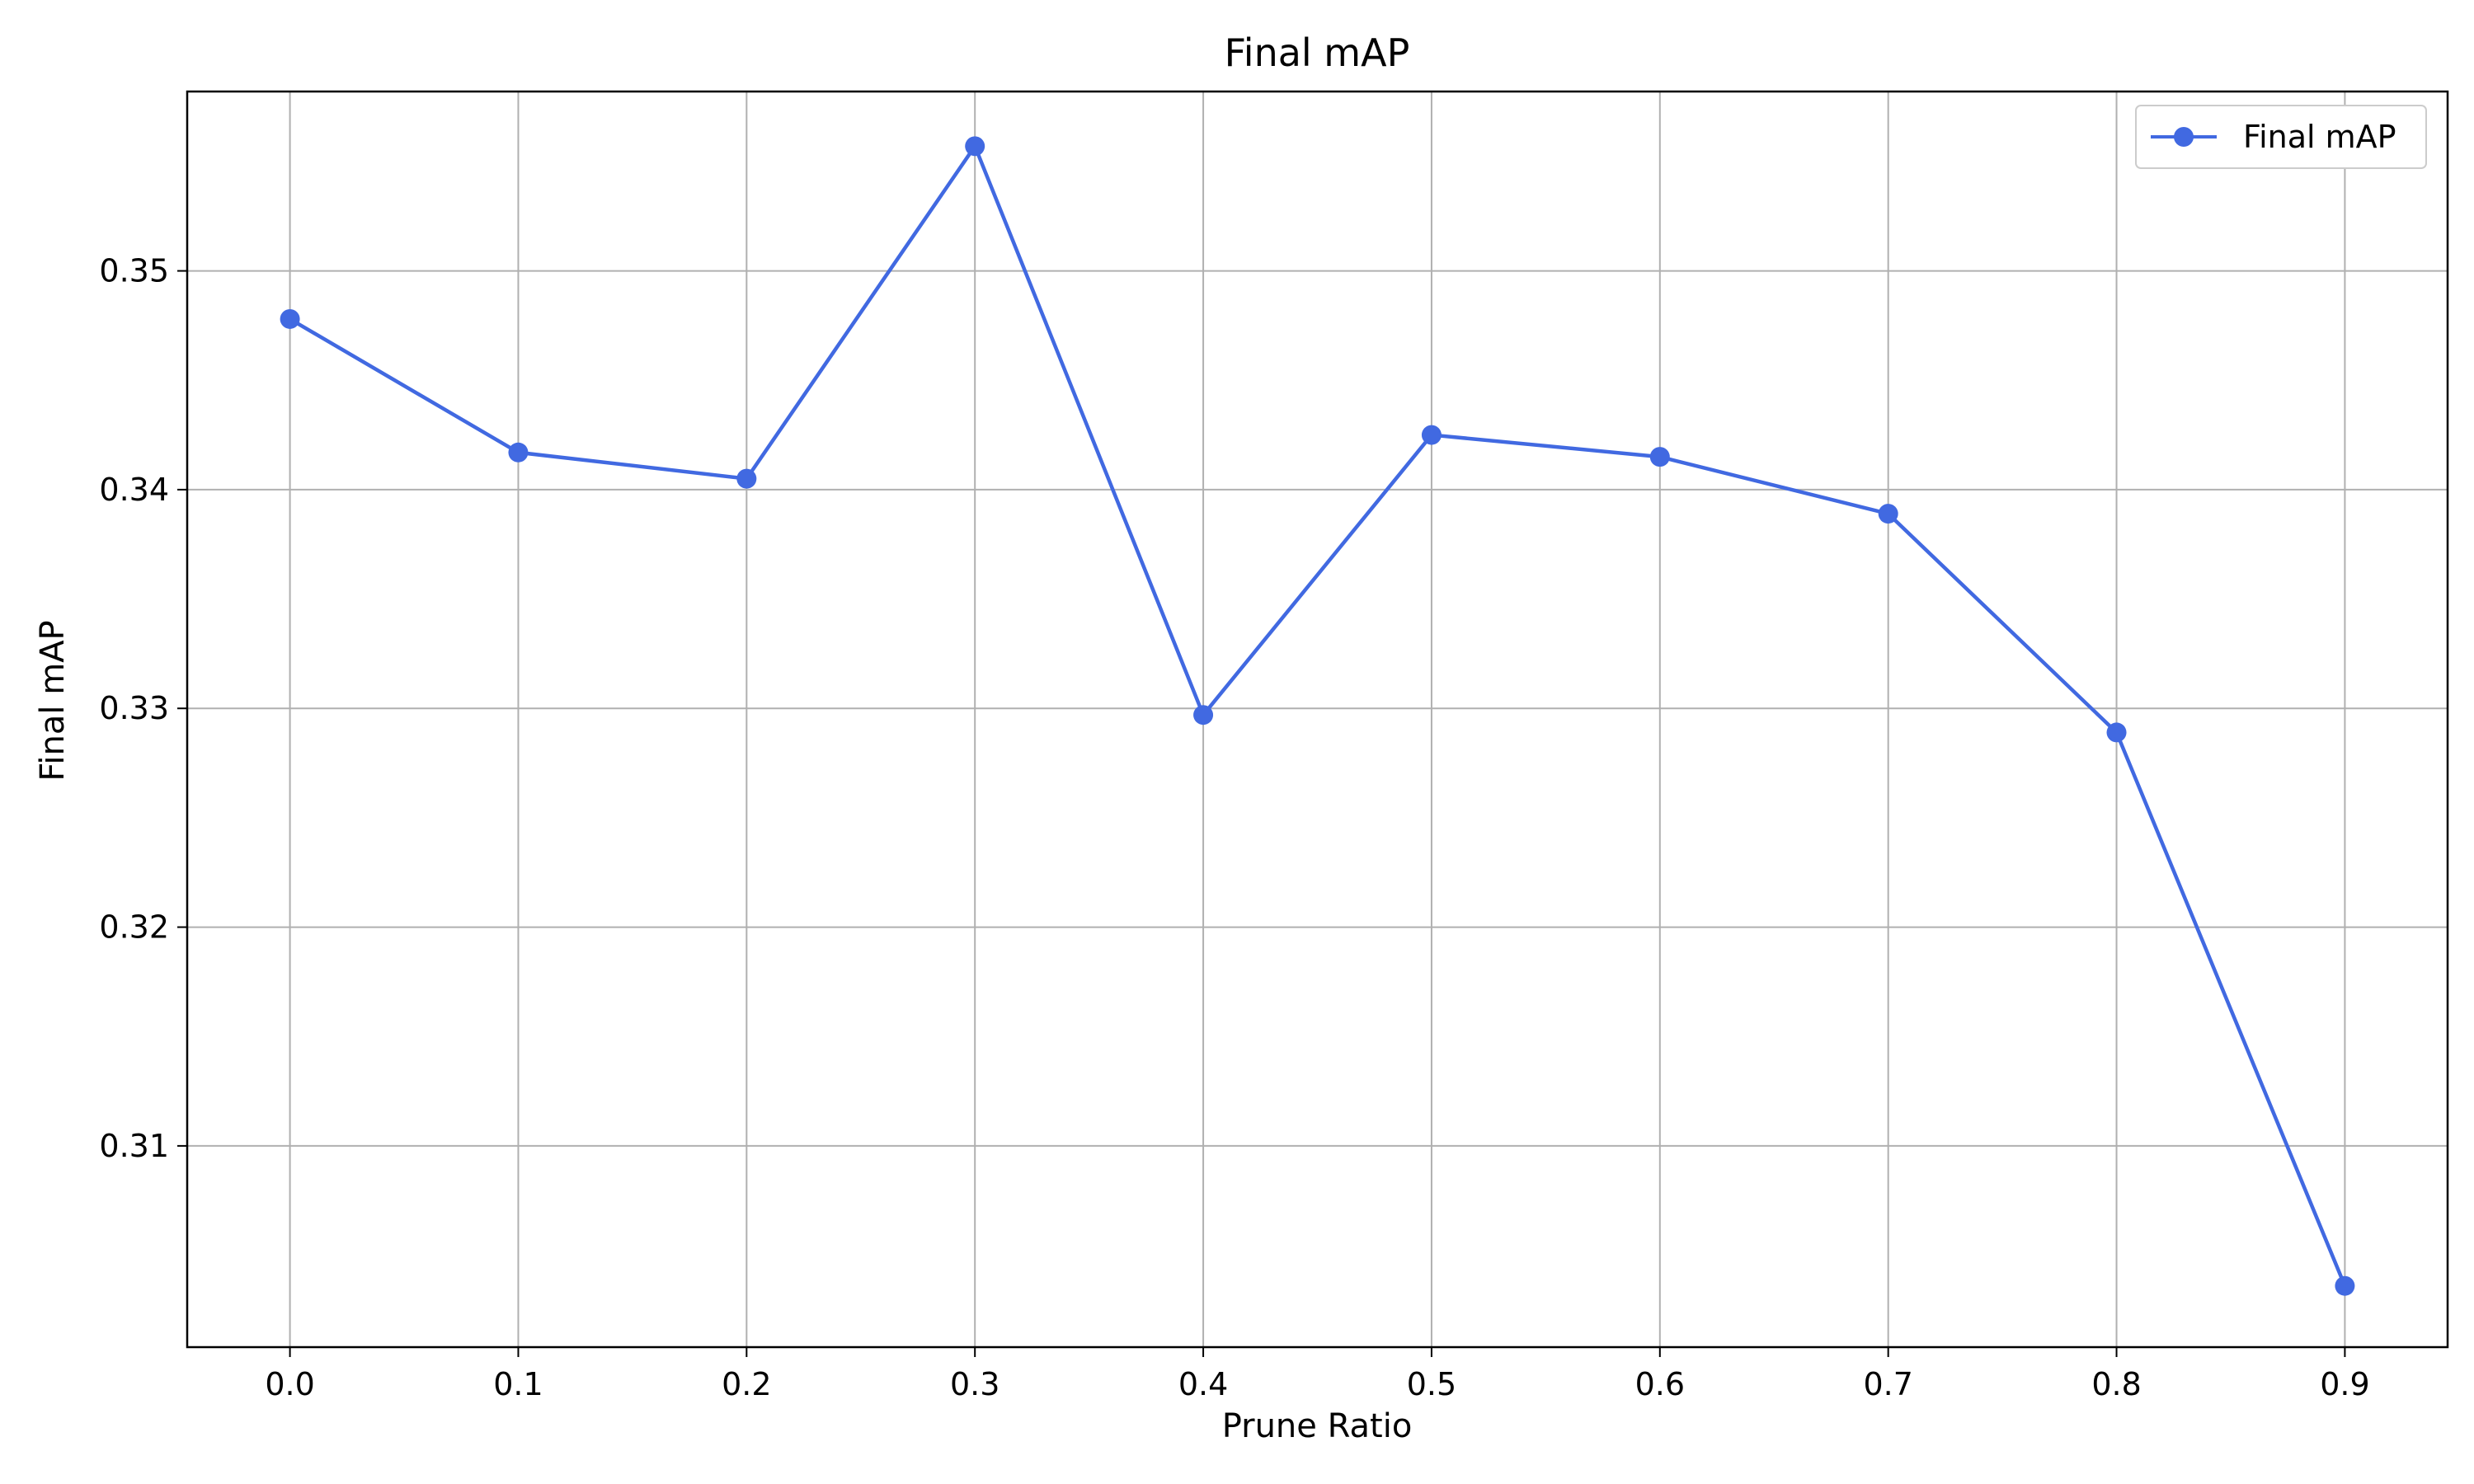 The image size is (2474, 1484). Describe the element at coordinates (134, 490) in the screenshot. I see `y-tick-label: 0.34` at that location.